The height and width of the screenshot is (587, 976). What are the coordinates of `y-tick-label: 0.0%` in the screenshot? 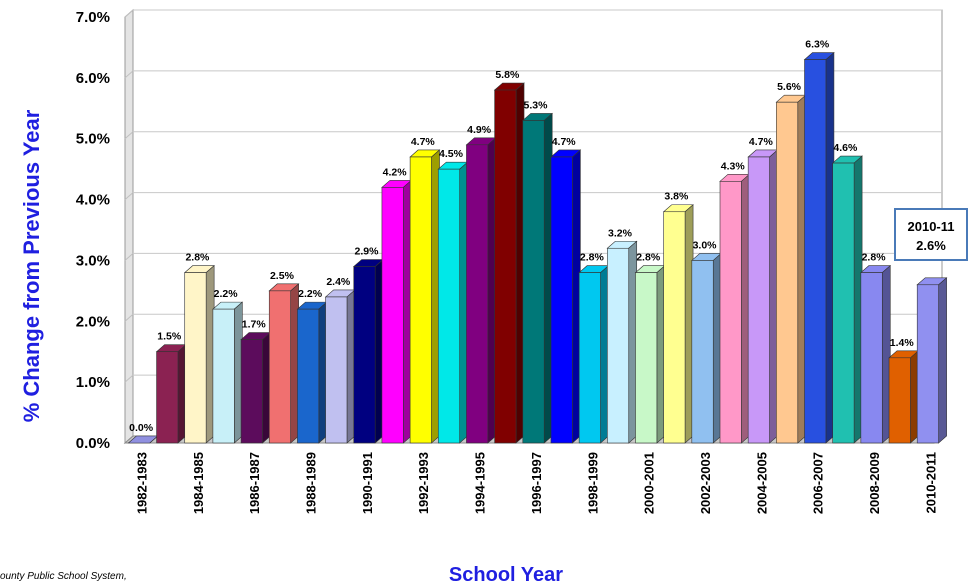 It's located at (93, 443).